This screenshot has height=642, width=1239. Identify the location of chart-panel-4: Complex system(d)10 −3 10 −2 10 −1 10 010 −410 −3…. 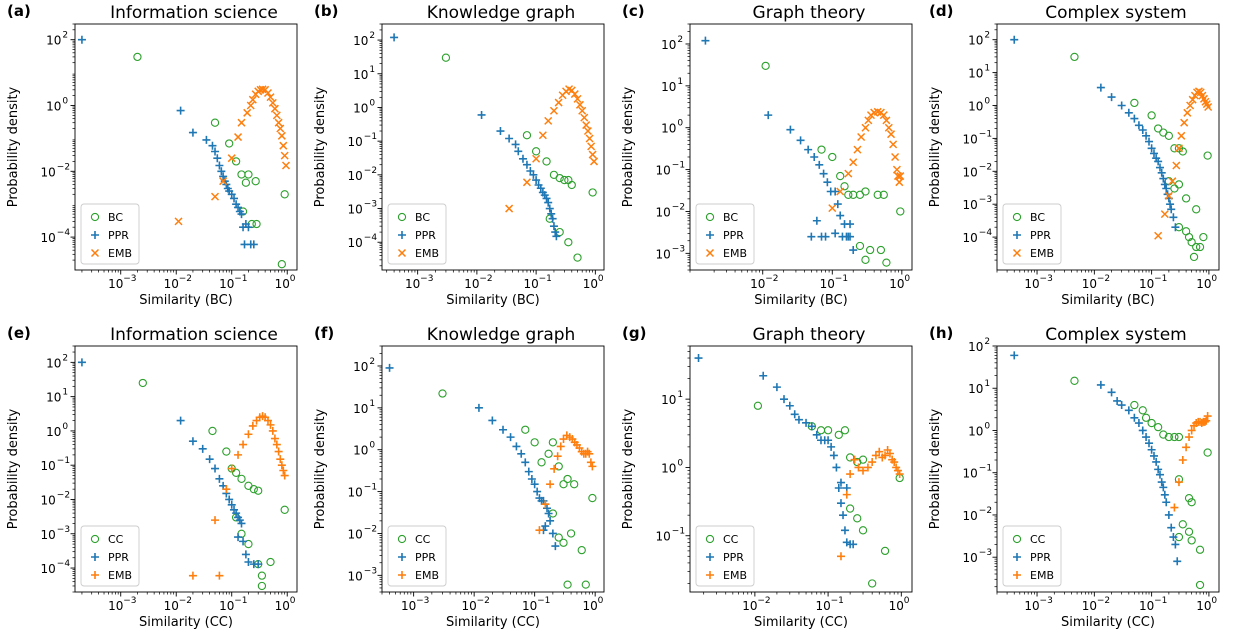
(1074, 155).